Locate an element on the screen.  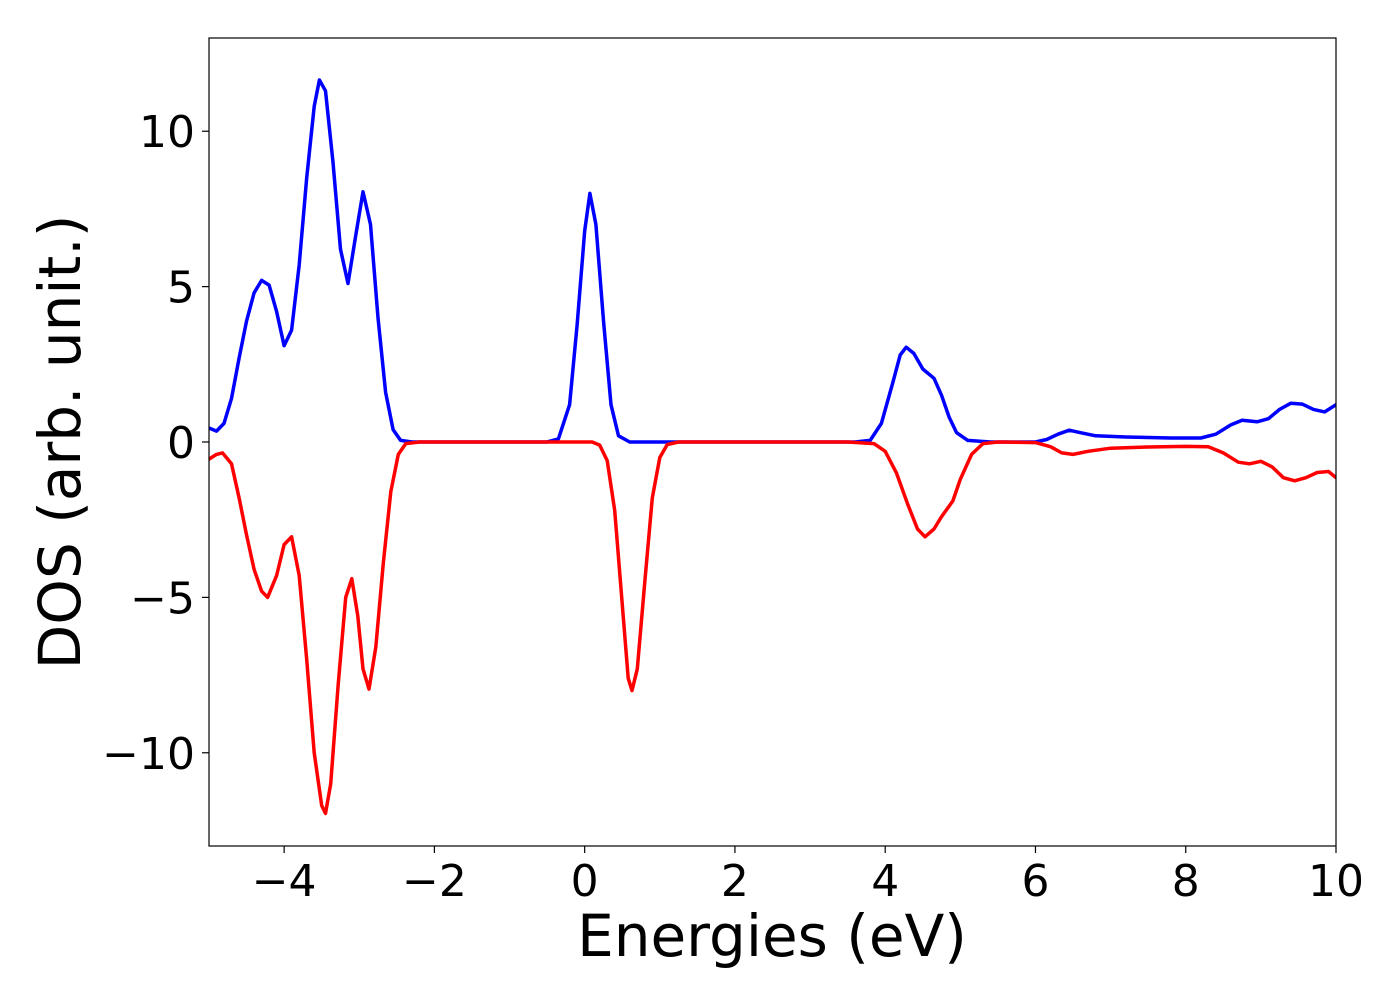
y-axis-label: DOS (arb. unit.) is located at coordinates (60, 442).